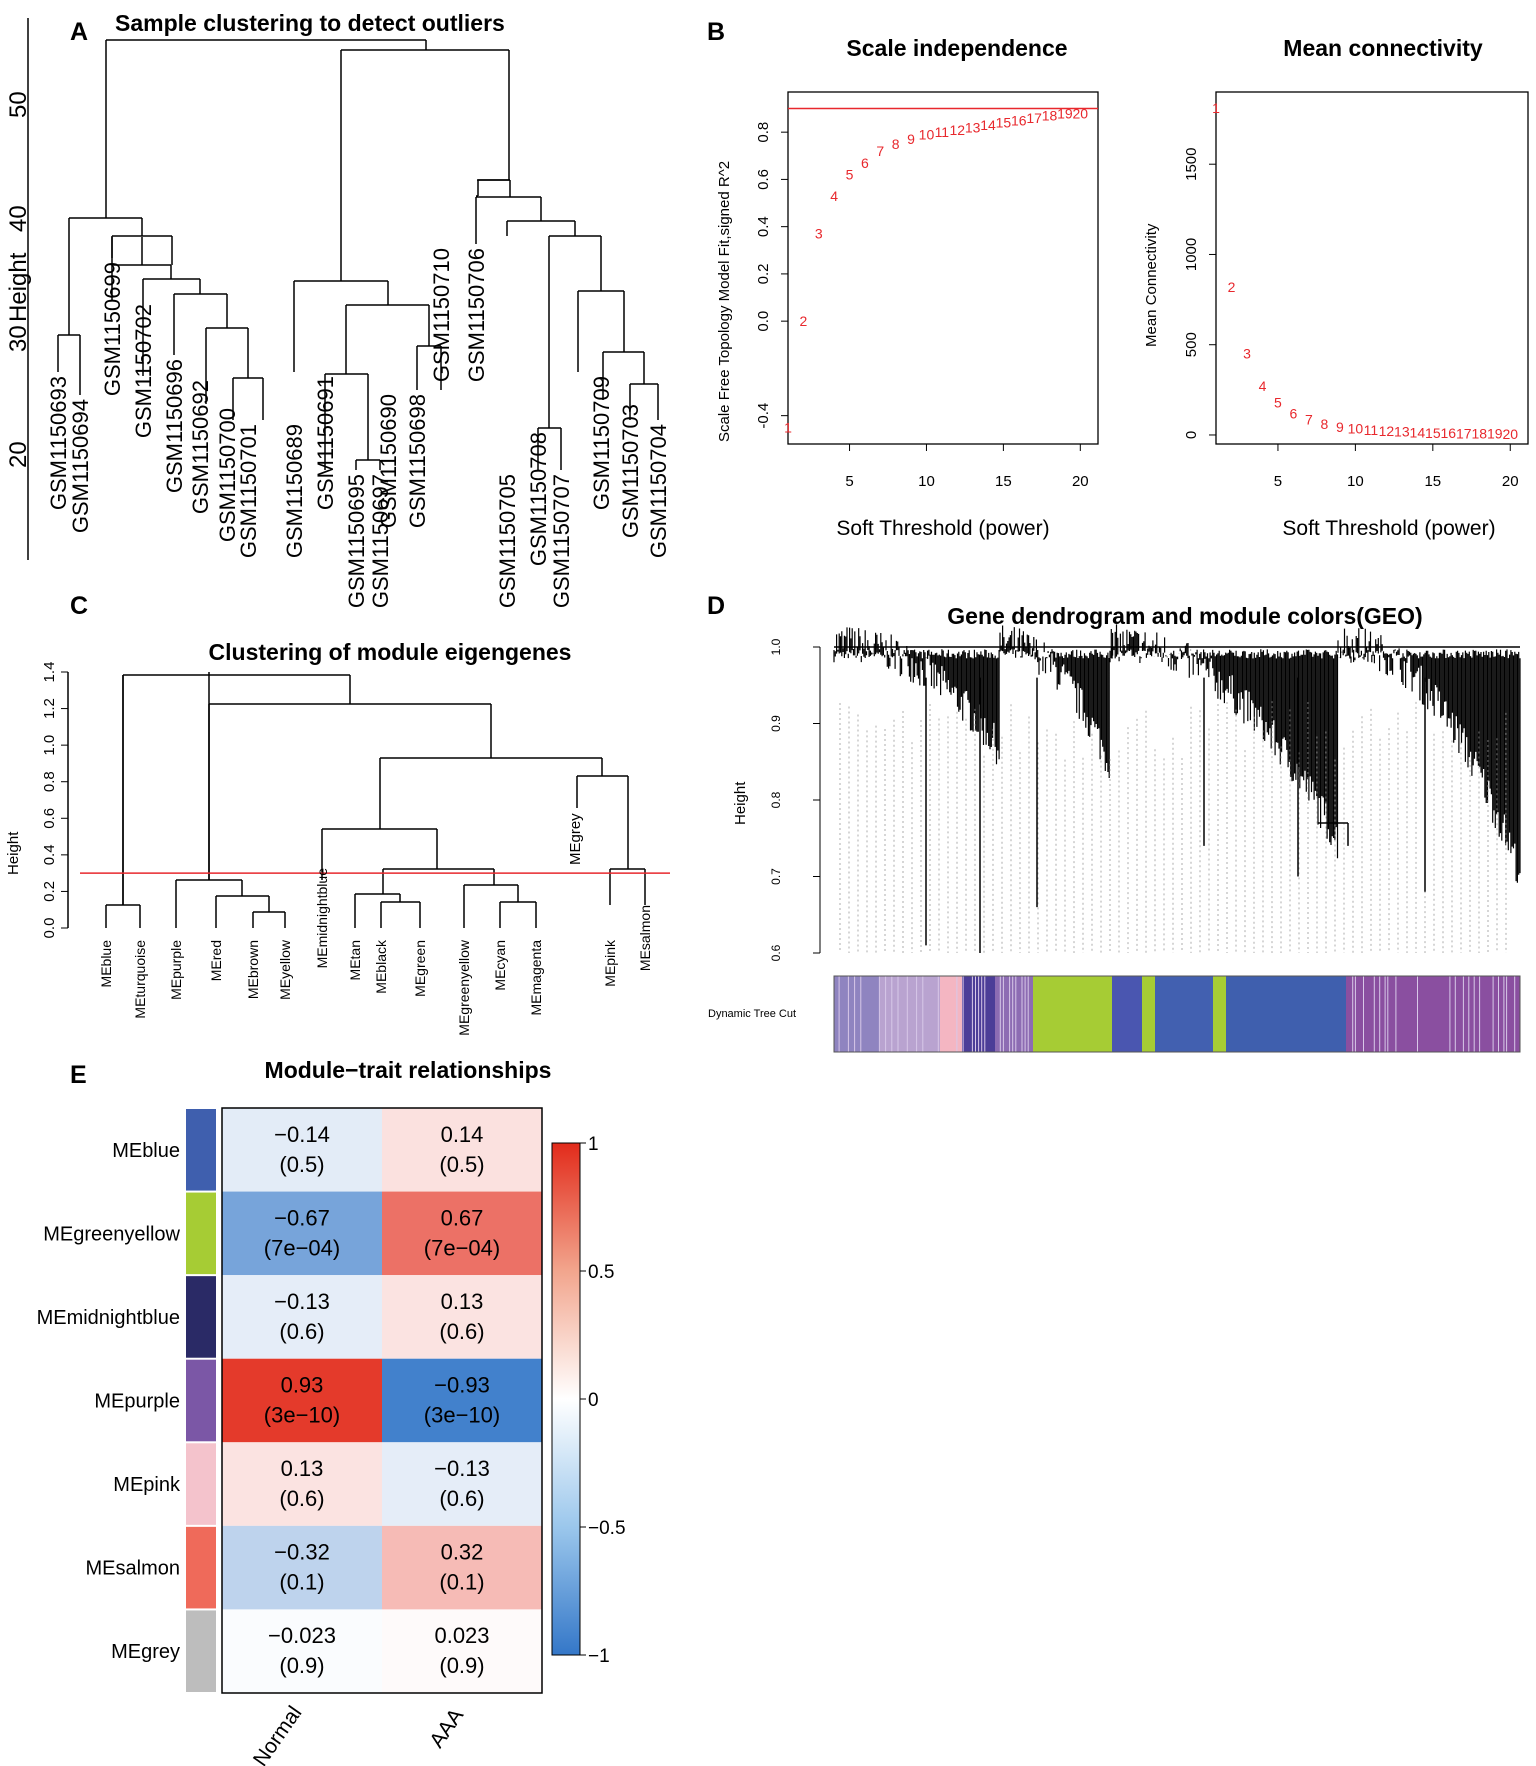 Image resolution: width=1536 pixels, height=1766 pixels. I want to click on sample-label: GSM1150704, so click(658, 491).